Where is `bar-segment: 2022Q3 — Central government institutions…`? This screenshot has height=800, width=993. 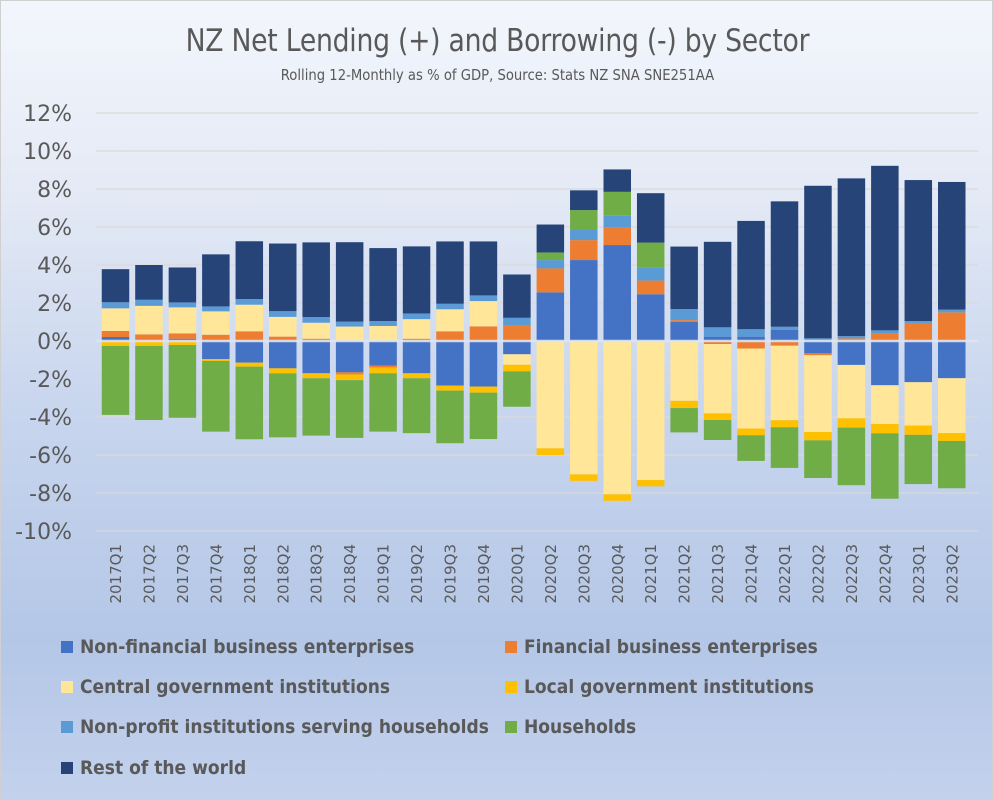
bar-segment: 2022Q3 — Central government institutions… is located at coordinates (851, 391).